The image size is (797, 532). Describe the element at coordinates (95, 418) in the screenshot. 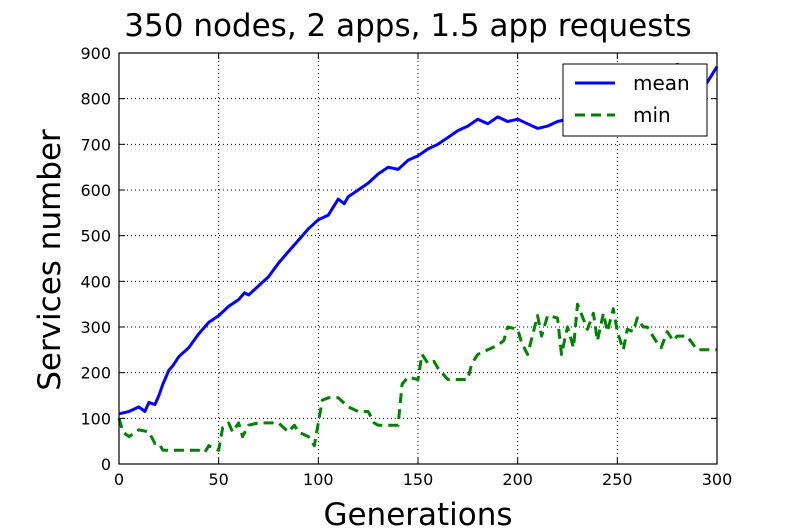

I see `y-tick-label: 100` at that location.